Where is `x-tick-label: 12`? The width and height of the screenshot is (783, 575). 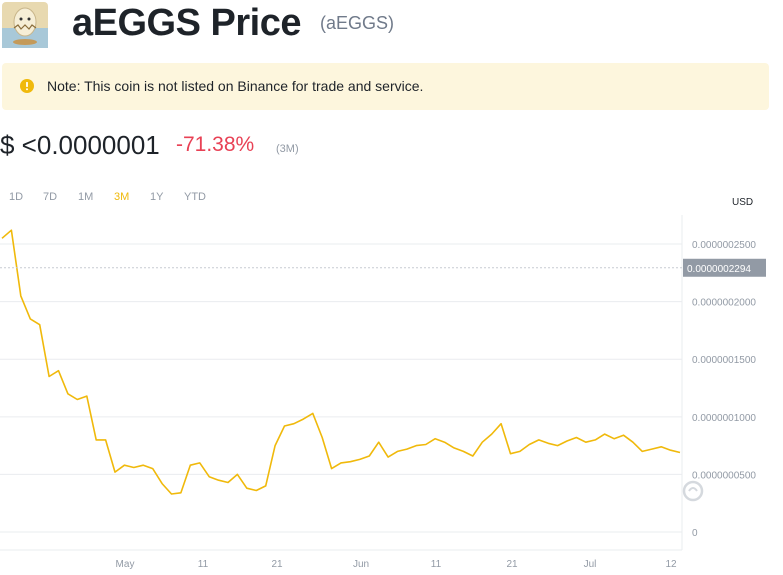 x-tick-label: 12 is located at coordinates (671, 564).